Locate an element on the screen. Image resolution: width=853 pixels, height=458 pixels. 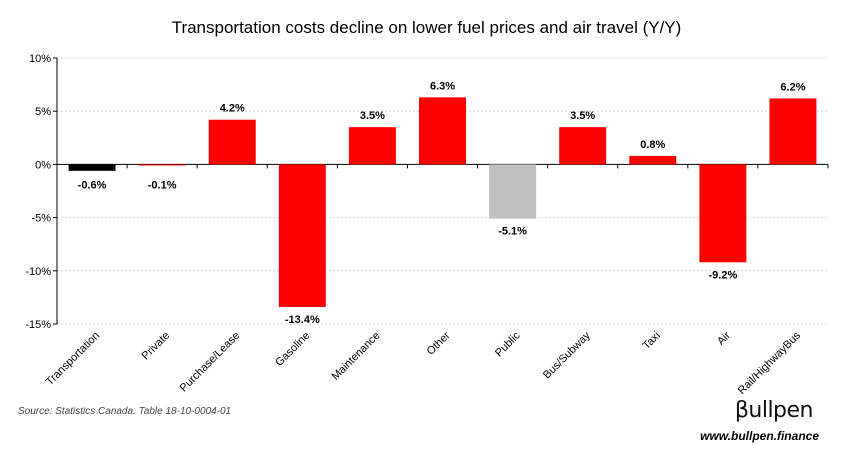
x-tick-label: Purchase/Lease is located at coordinates (210, 362).